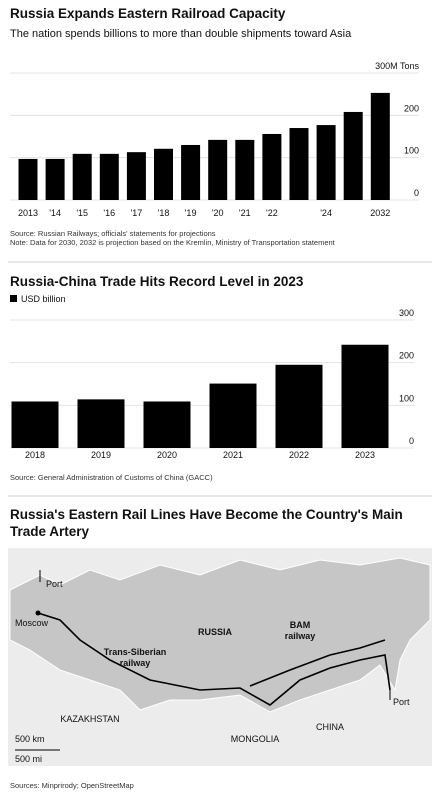  Describe the element at coordinates (137, 213) in the screenshot. I see `x-tick-label: '17` at that location.